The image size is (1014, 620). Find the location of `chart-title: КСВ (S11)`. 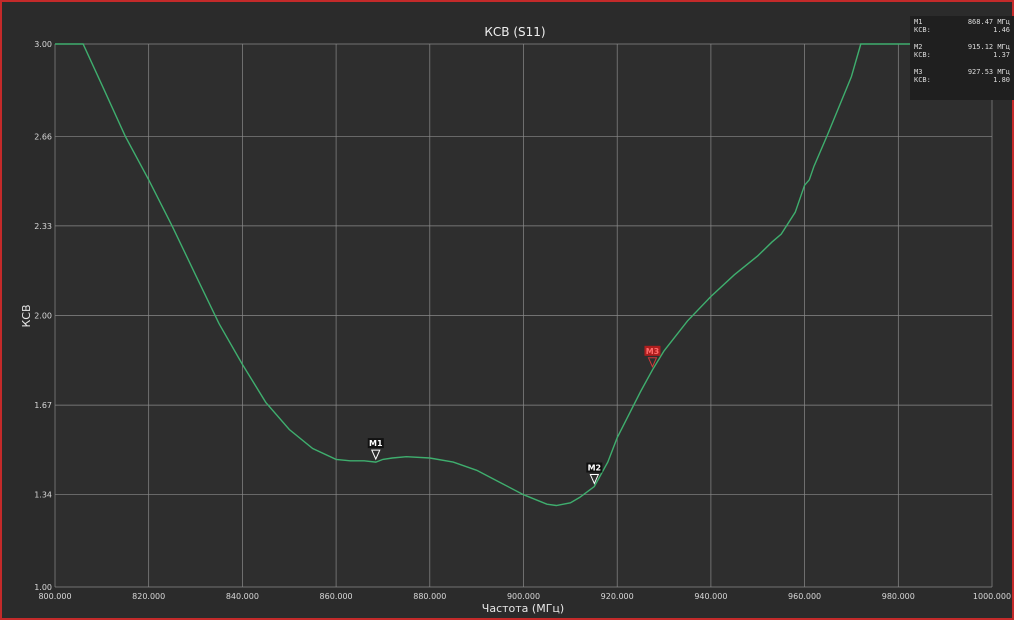

chart-title: КСВ (S11) is located at coordinates (514, 32).